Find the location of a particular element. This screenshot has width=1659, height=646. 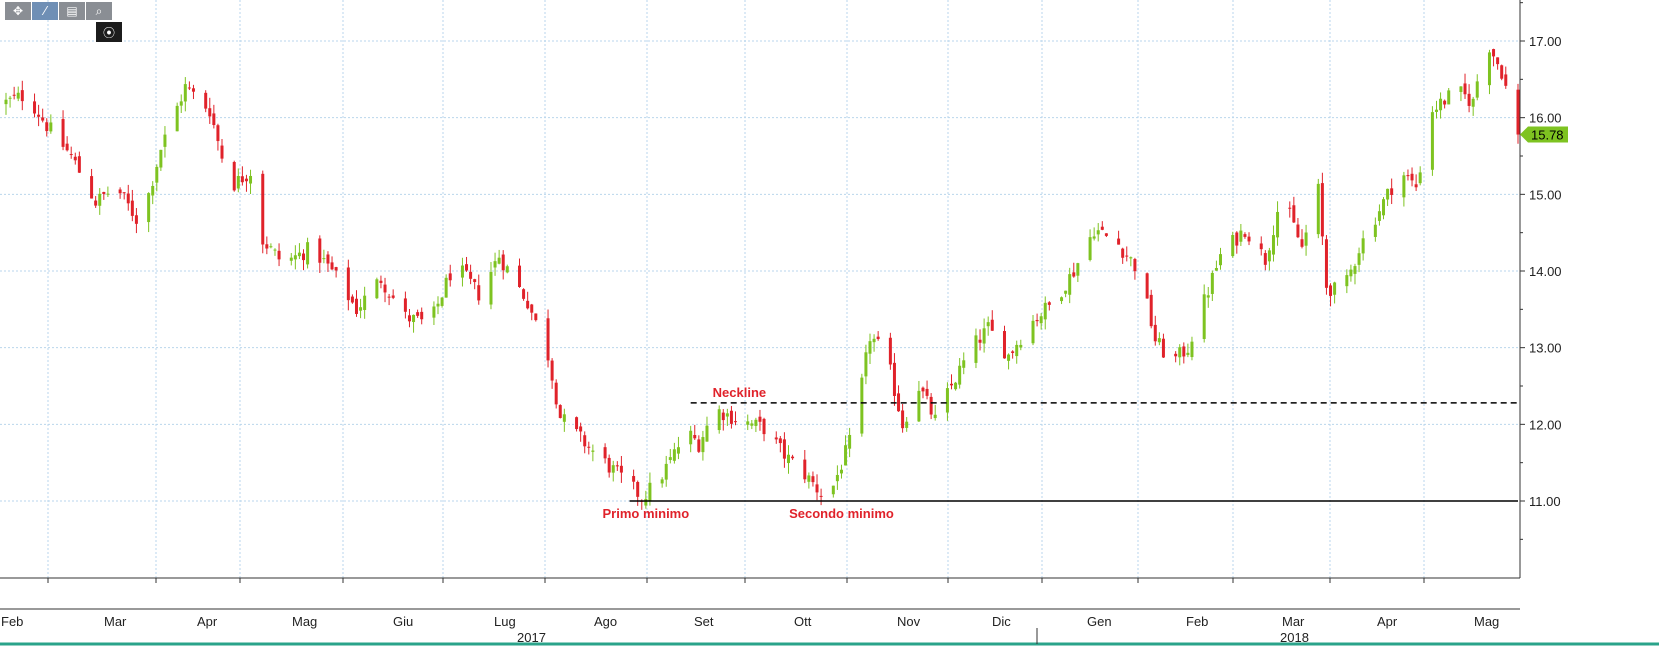

crosshair-icon: ✥ is located at coordinates (18, 11).